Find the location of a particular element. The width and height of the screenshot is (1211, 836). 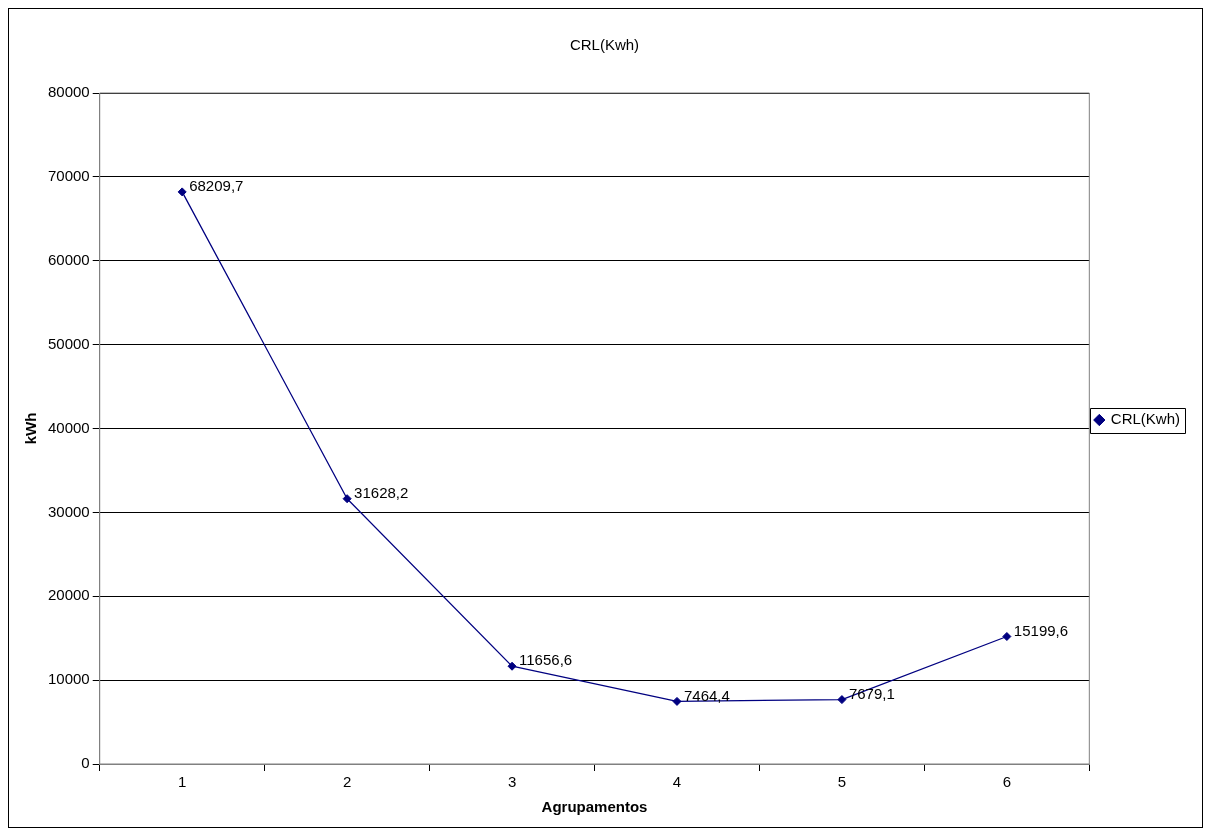

data-label: 7679,1 is located at coordinates (871, 693).